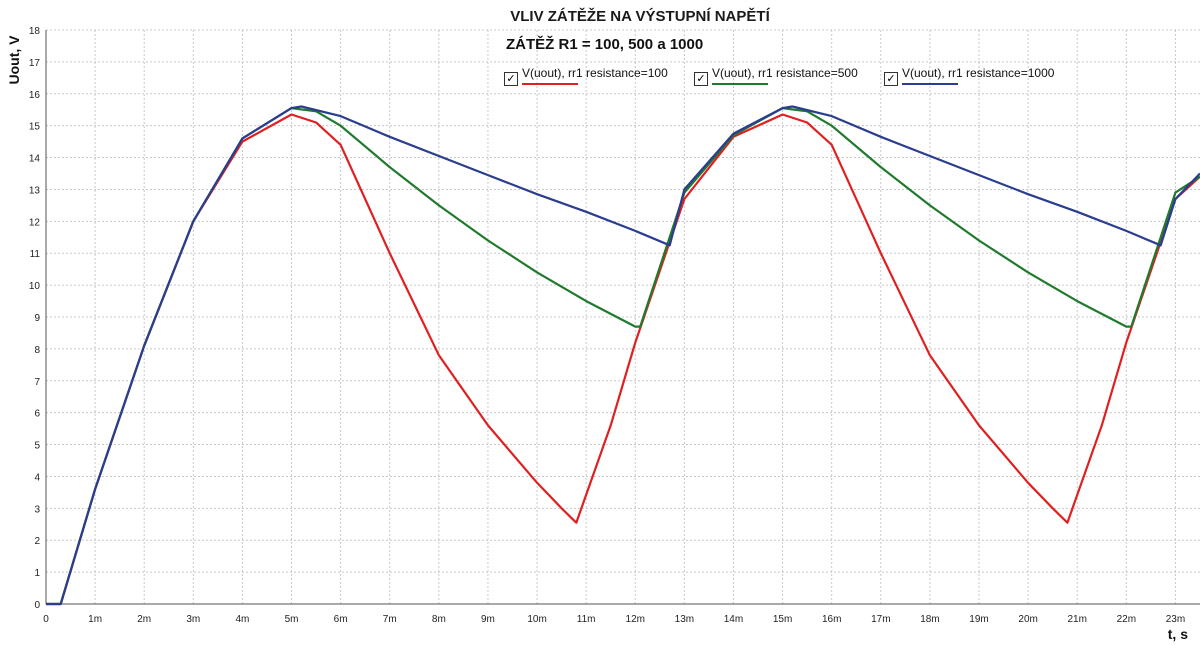  I want to click on x-axis-label: t, s, so click(1177, 634).